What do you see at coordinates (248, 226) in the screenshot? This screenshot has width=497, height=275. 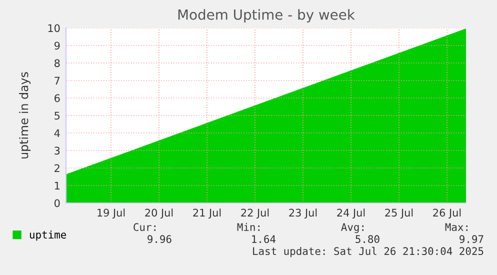 I see `text: Min:` at bounding box center [248, 226].